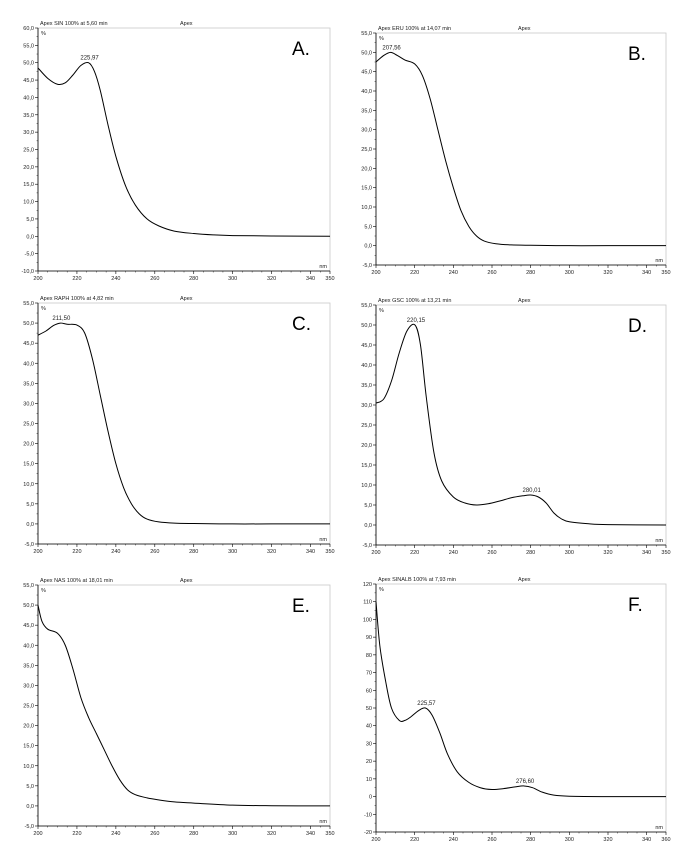 Image resolution: width=700 pixels, height=865 pixels. Describe the element at coordinates (417, 580) in the screenshot. I see `panel-header: Apex SINALB 100% at 7,93 min` at that location.